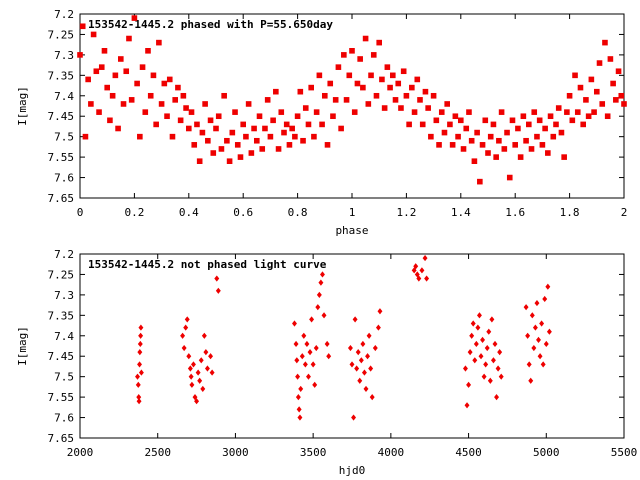 This screenshot has height=480, width=640. Describe the element at coordinates (313, 452) in the screenshot. I see `x-tick-label: 3500` at that location.